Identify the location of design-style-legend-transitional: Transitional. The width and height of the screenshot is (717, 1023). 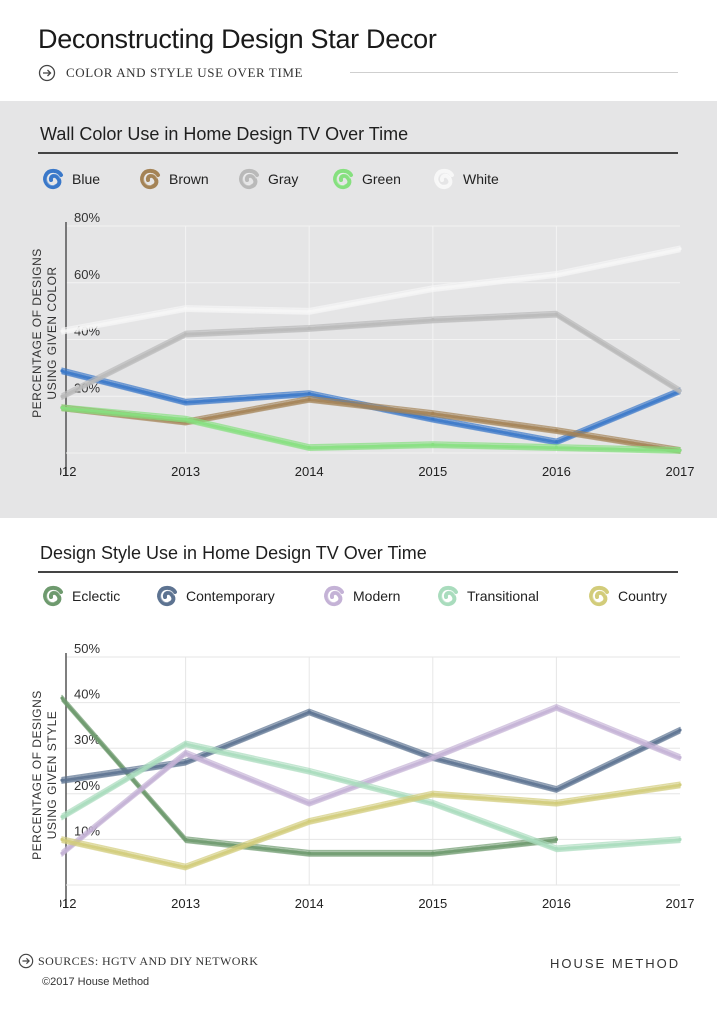
(487, 596).